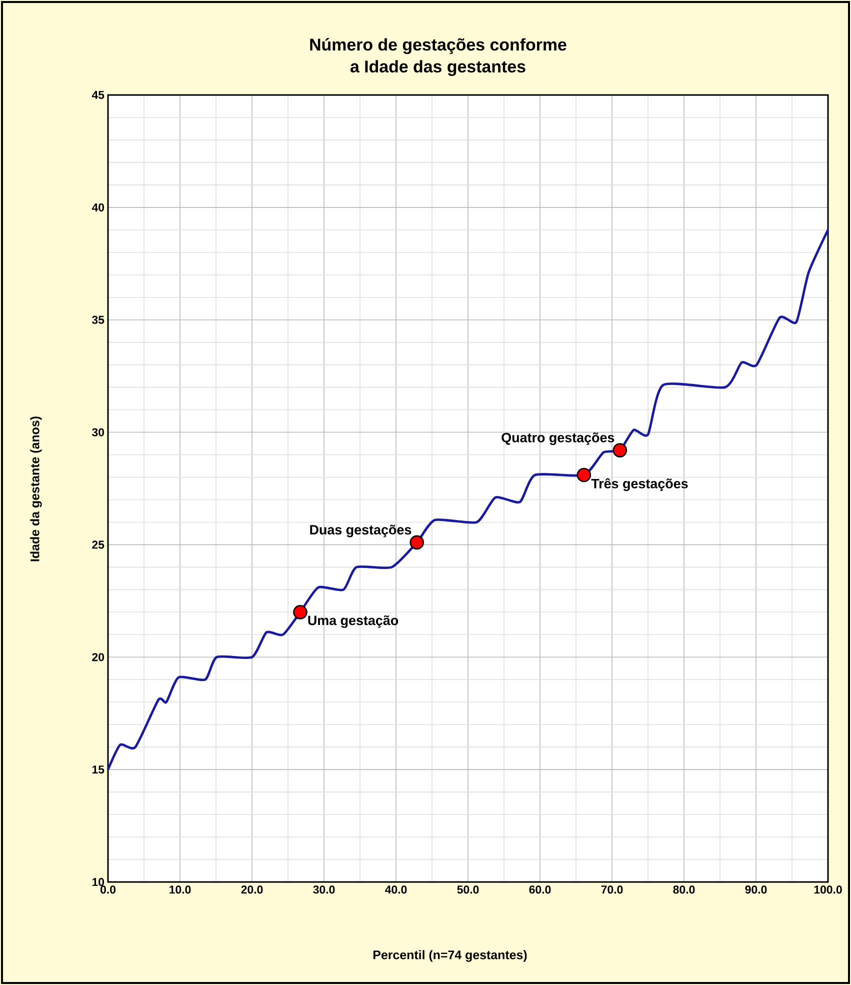 Image resolution: width=851 pixels, height=985 pixels. I want to click on x-tick-label: 80.0, so click(684, 890).